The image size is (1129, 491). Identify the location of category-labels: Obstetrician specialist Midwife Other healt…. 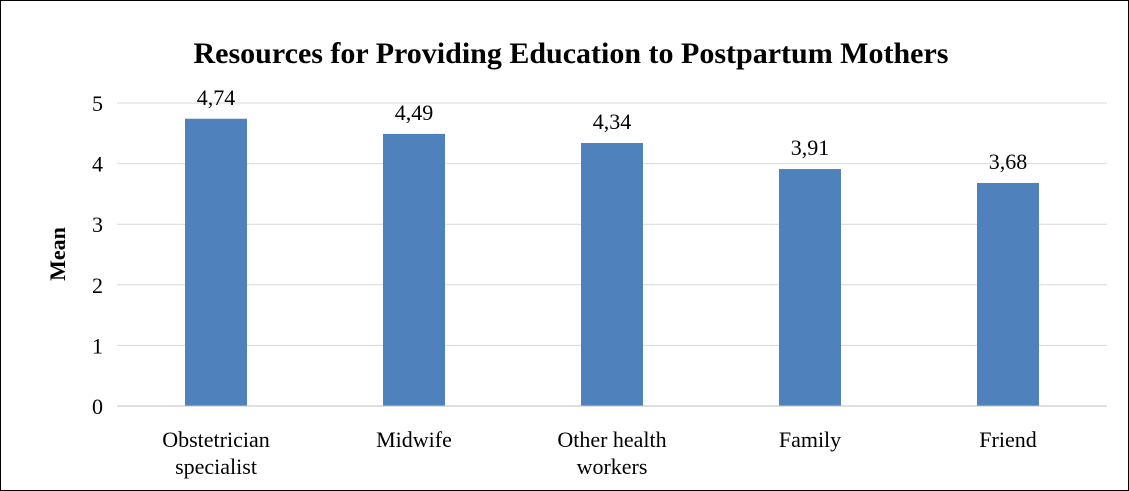
(599, 453).